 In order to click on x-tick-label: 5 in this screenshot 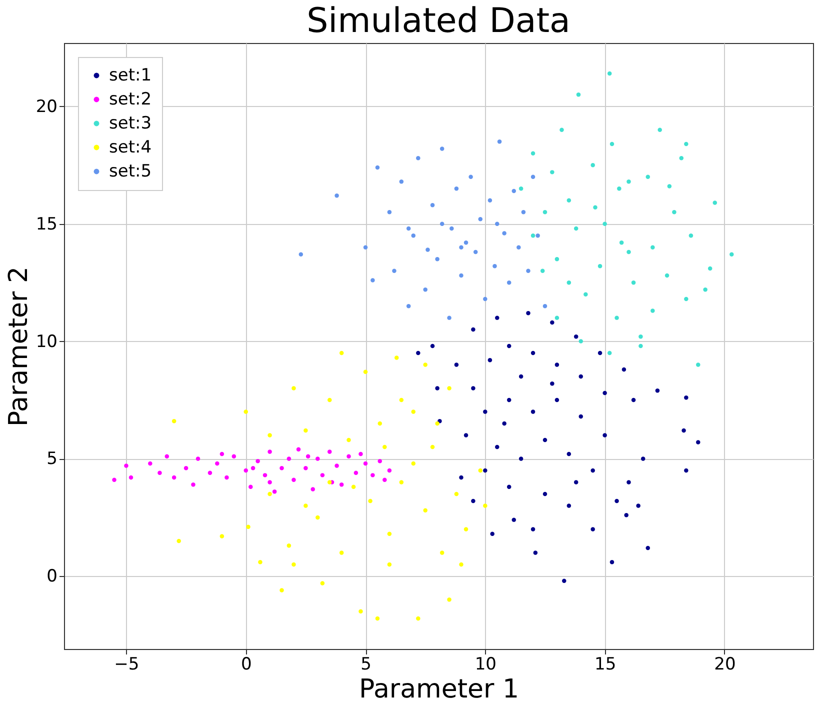, I will do `click(366, 664)`.